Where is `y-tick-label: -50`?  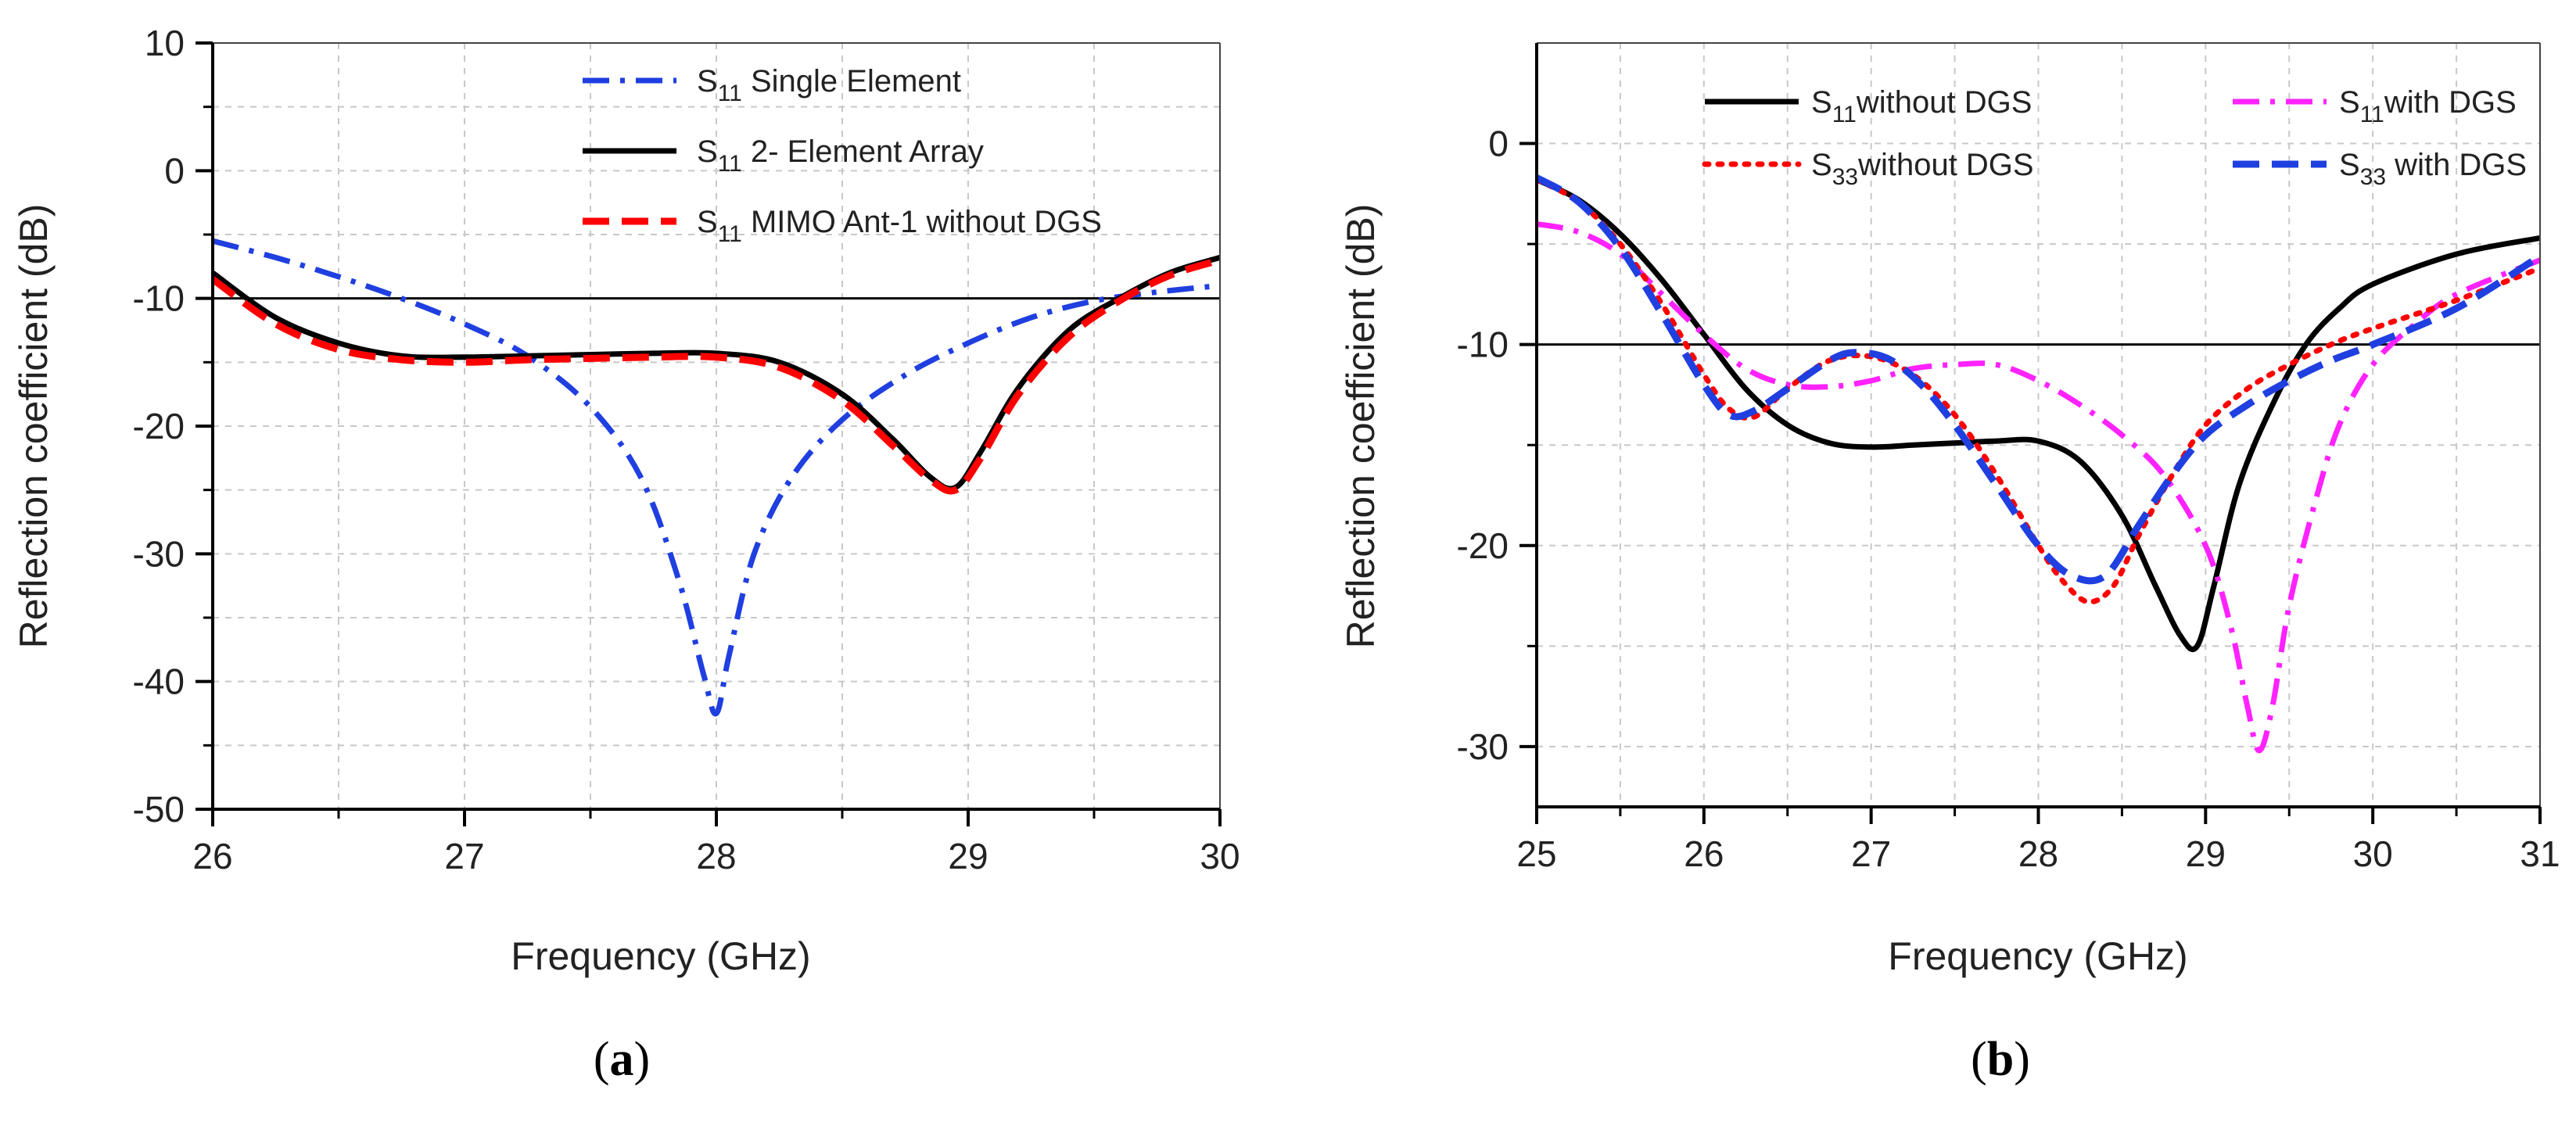
y-tick-label: -50 is located at coordinates (159, 809).